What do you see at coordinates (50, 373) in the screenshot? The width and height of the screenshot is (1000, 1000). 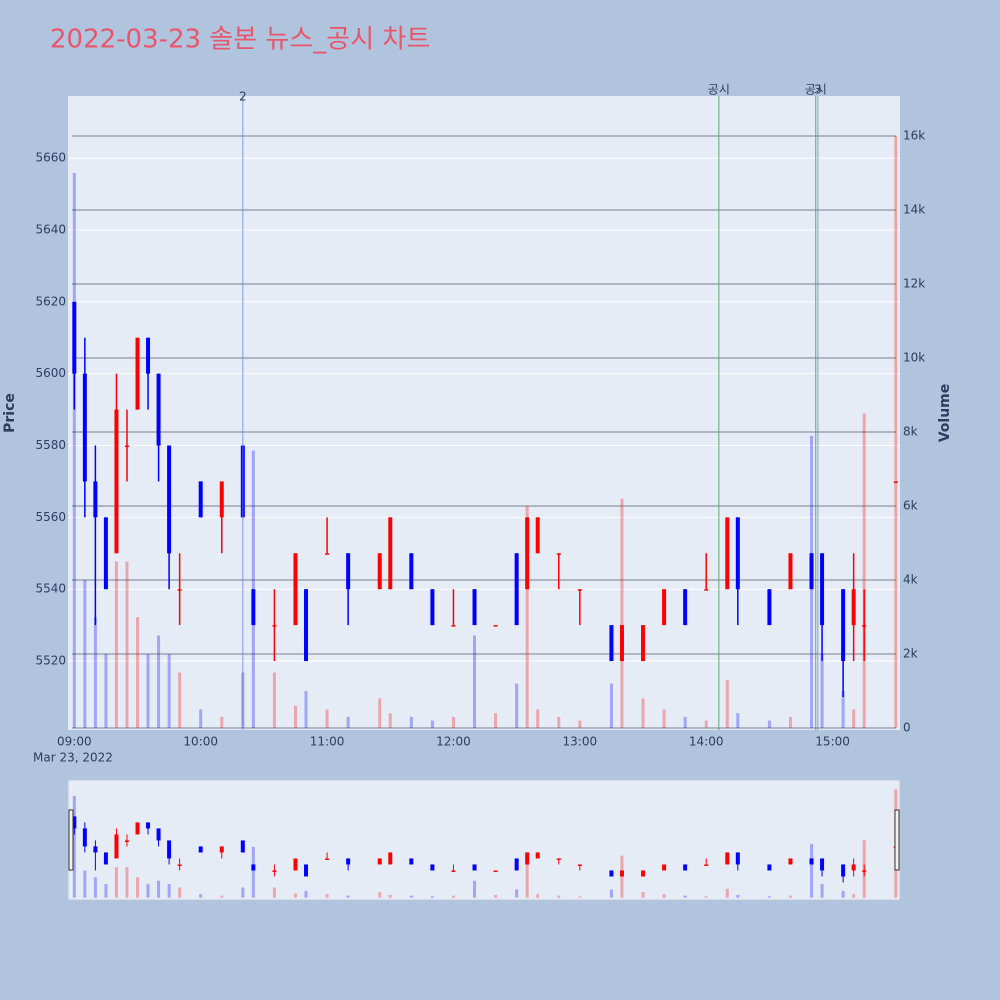 I see `y-tick-label: 5600` at bounding box center [50, 373].